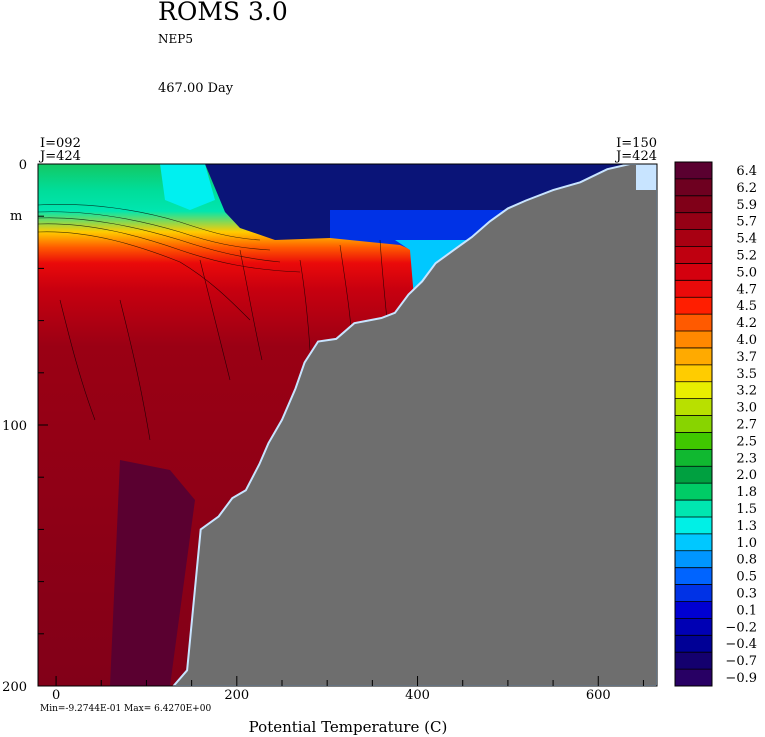  Describe the element at coordinates (223, 13) in the screenshot. I see `chart-title: ROMS 3.0` at that location.